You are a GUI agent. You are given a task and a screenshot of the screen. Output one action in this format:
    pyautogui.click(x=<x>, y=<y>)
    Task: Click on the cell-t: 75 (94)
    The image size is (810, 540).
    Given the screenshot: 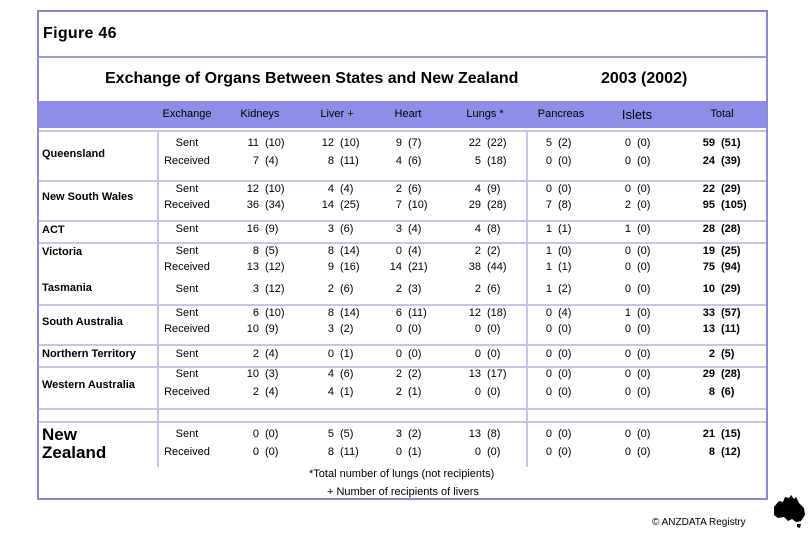 What is the action you would take?
    pyautogui.click(x=730, y=267)
    